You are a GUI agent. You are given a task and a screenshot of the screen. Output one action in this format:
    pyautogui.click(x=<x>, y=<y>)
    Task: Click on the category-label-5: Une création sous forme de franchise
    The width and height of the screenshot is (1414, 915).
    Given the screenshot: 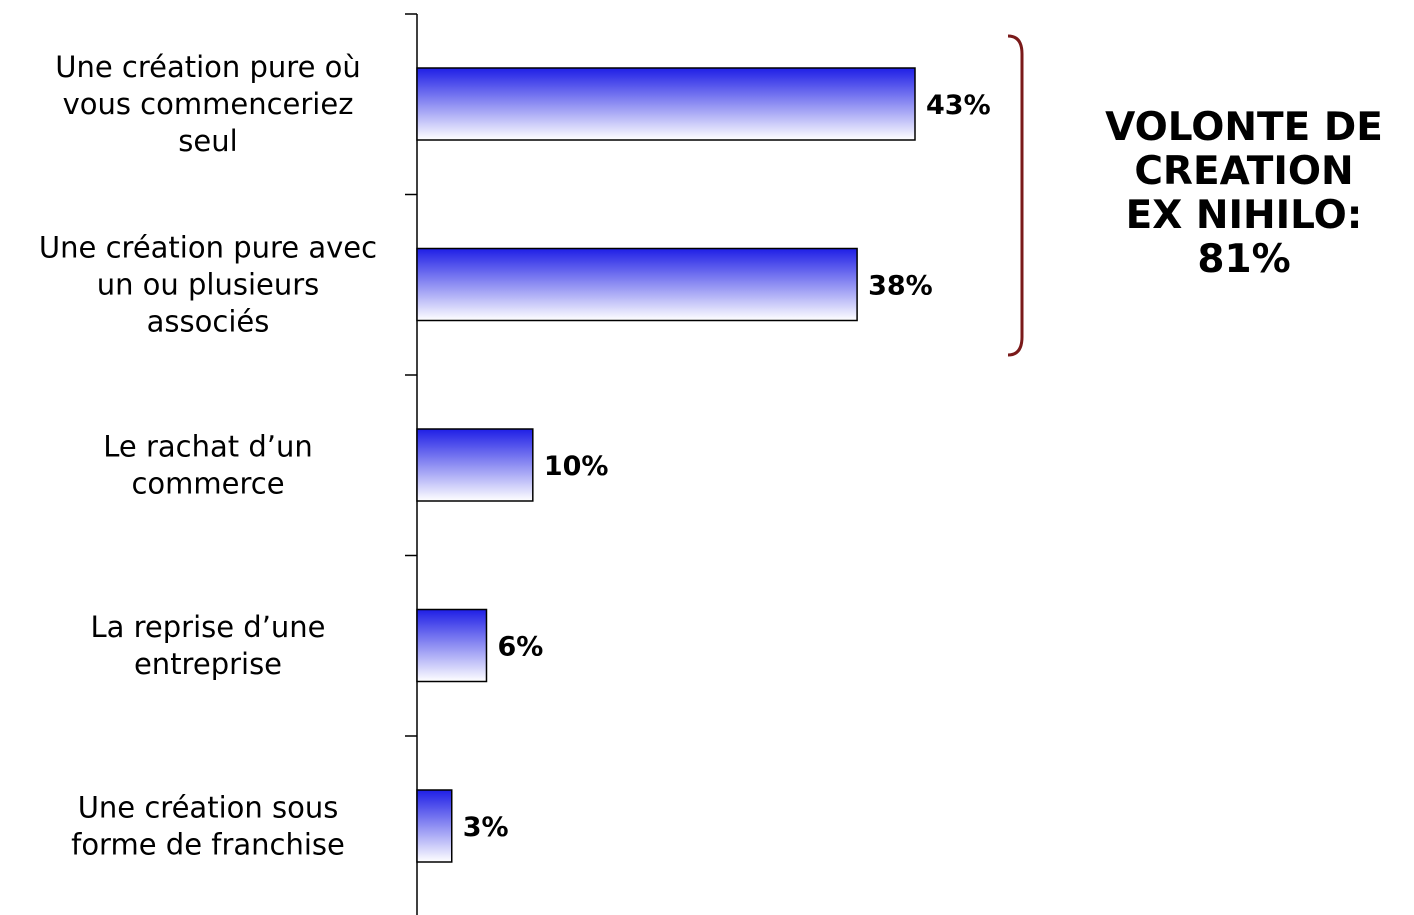 What is the action you would take?
    pyautogui.click(x=208, y=826)
    